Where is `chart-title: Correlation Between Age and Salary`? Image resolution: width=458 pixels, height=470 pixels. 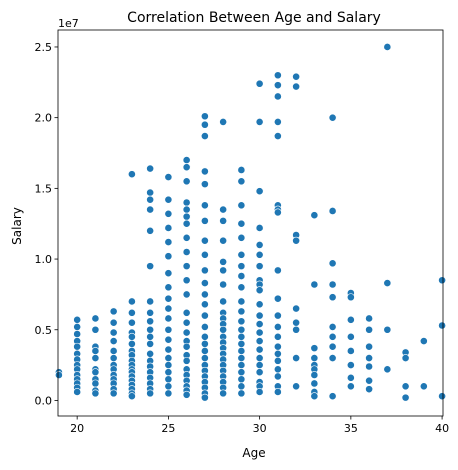 chart-title: Correlation Between Age and Salary is located at coordinates (254, 18).